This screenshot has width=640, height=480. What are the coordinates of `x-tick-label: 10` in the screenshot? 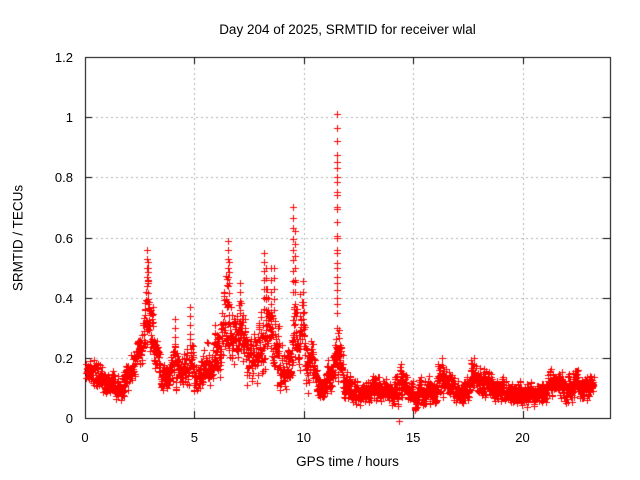 It's located at (303, 437).